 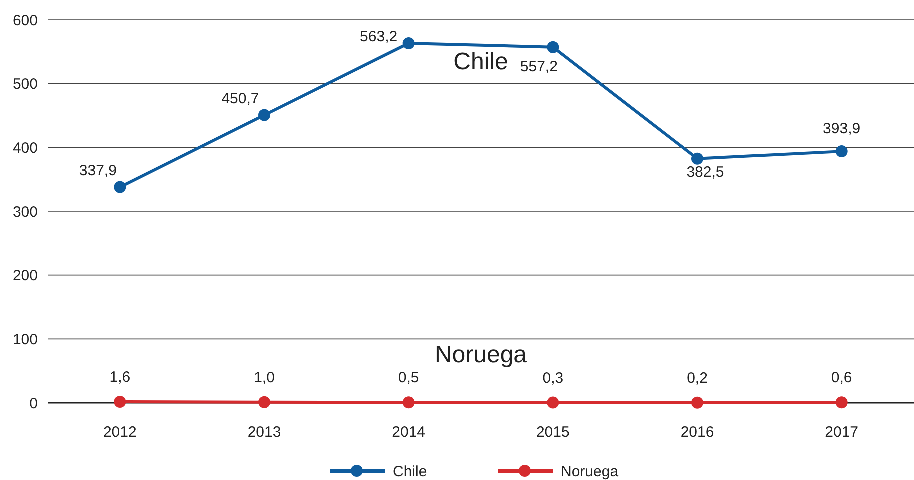 What do you see at coordinates (25, 339) in the screenshot?
I see `y-tick-label: 100` at bounding box center [25, 339].